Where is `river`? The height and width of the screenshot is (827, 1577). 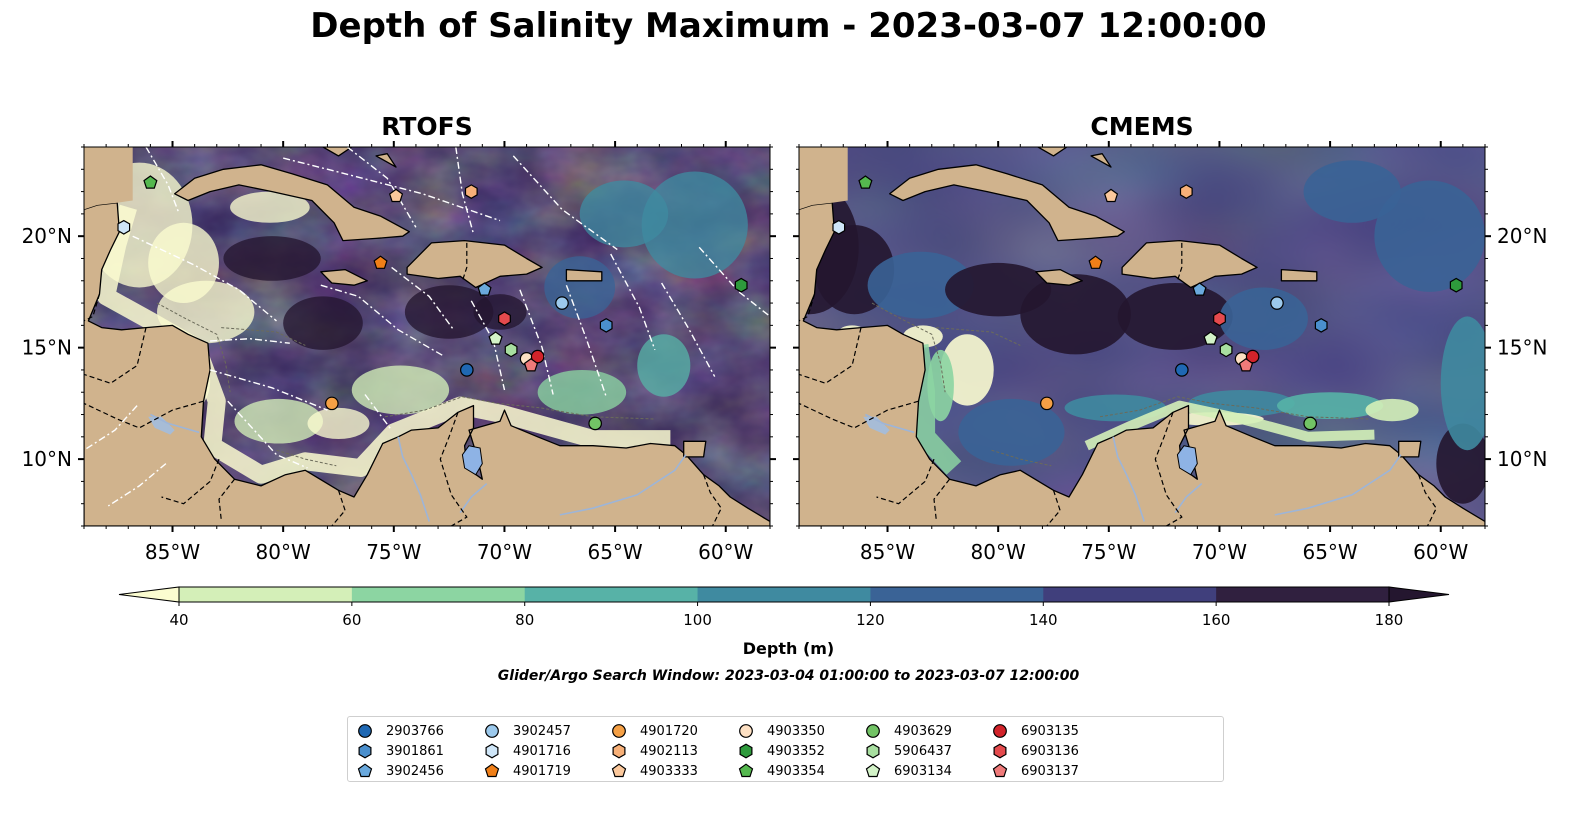 river is located at coordinates (890, 423).